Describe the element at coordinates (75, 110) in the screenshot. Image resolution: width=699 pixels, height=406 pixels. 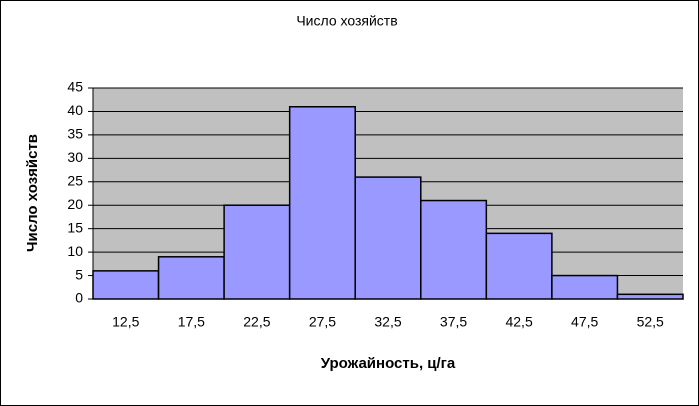
I see `y-tick-label: 40` at that location.